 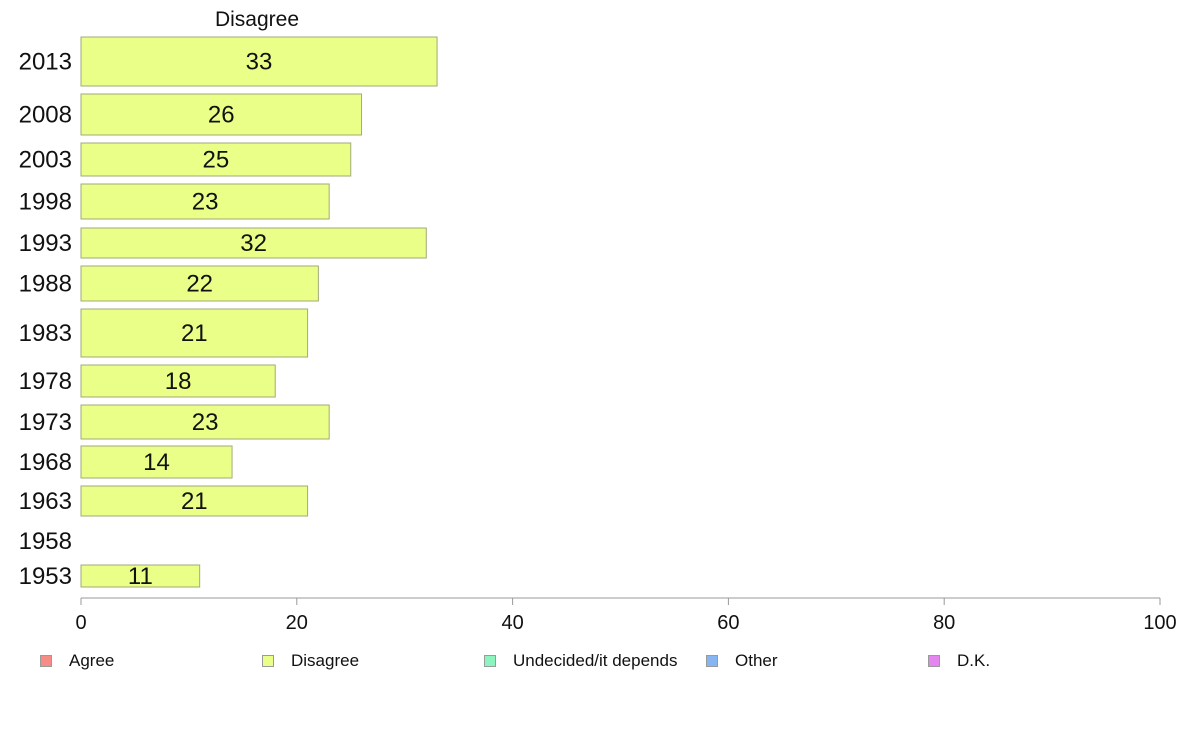 What do you see at coordinates (45, 462) in the screenshot?
I see `category-label: 1968` at bounding box center [45, 462].